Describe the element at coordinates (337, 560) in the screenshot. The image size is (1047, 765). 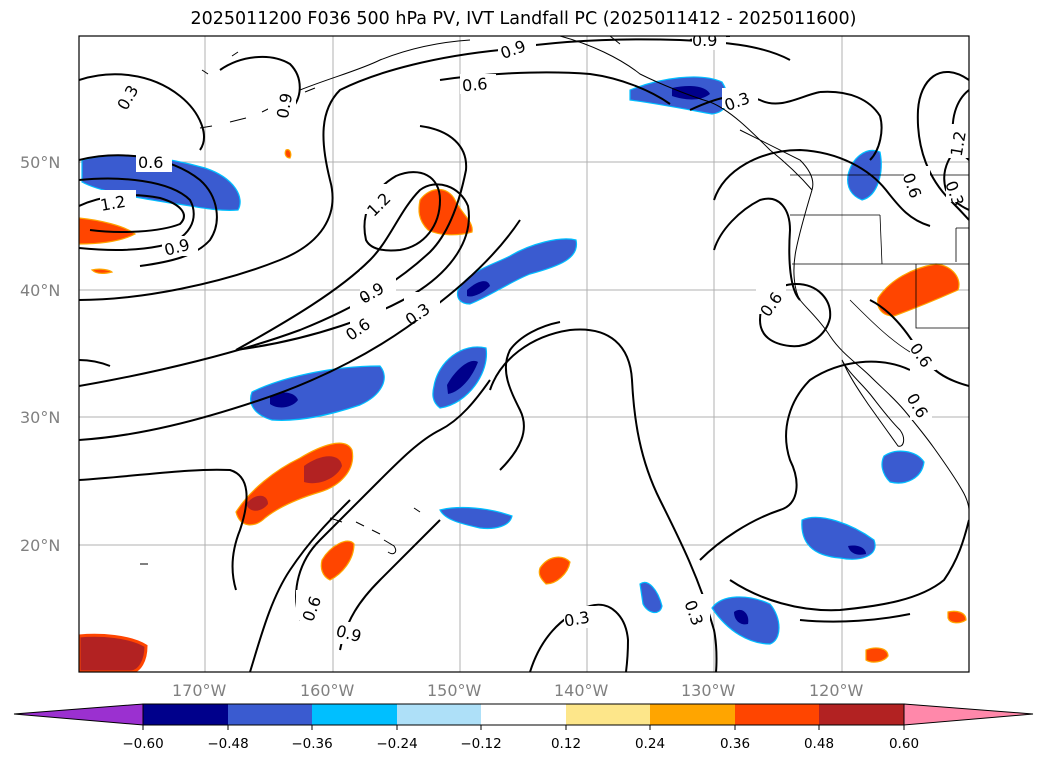
I see `pos-blob-hawaii-west` at that location.